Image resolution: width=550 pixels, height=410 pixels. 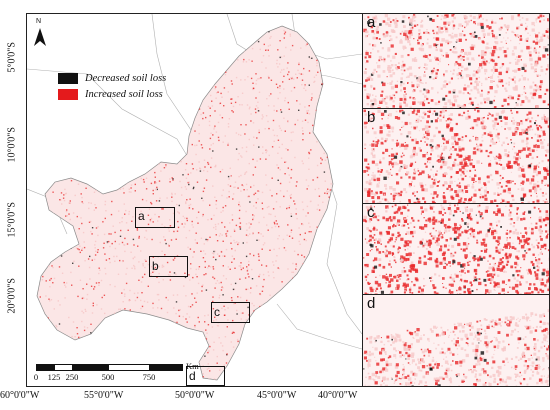 I want to click on zoom-panel-a-image, so click(x=456, y=61).